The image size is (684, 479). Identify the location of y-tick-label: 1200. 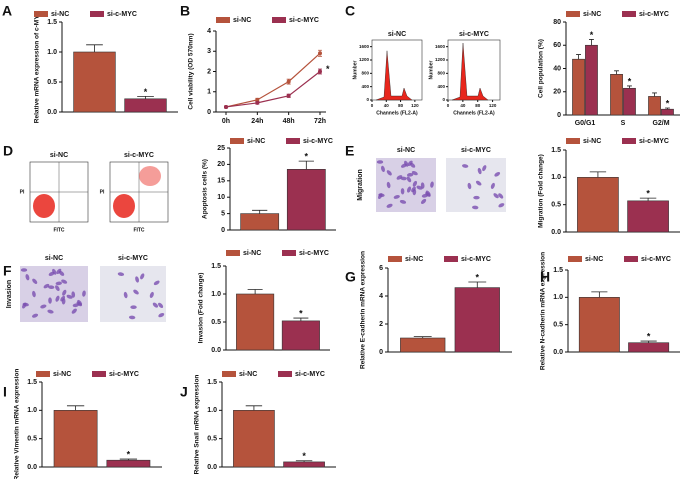
(364, 59).